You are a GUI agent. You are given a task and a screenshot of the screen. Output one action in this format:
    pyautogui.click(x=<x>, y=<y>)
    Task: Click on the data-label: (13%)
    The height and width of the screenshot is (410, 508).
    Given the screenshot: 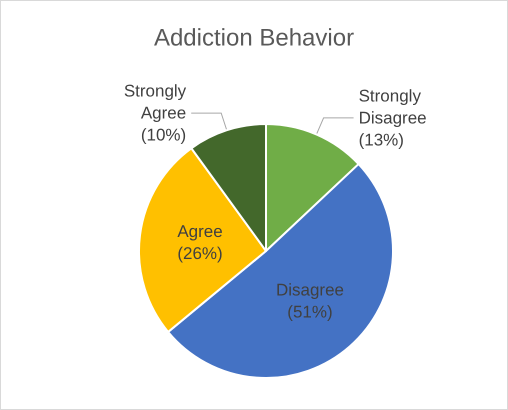 What is the action you would take?
    pyautogui.click(x=381, y=140)
    